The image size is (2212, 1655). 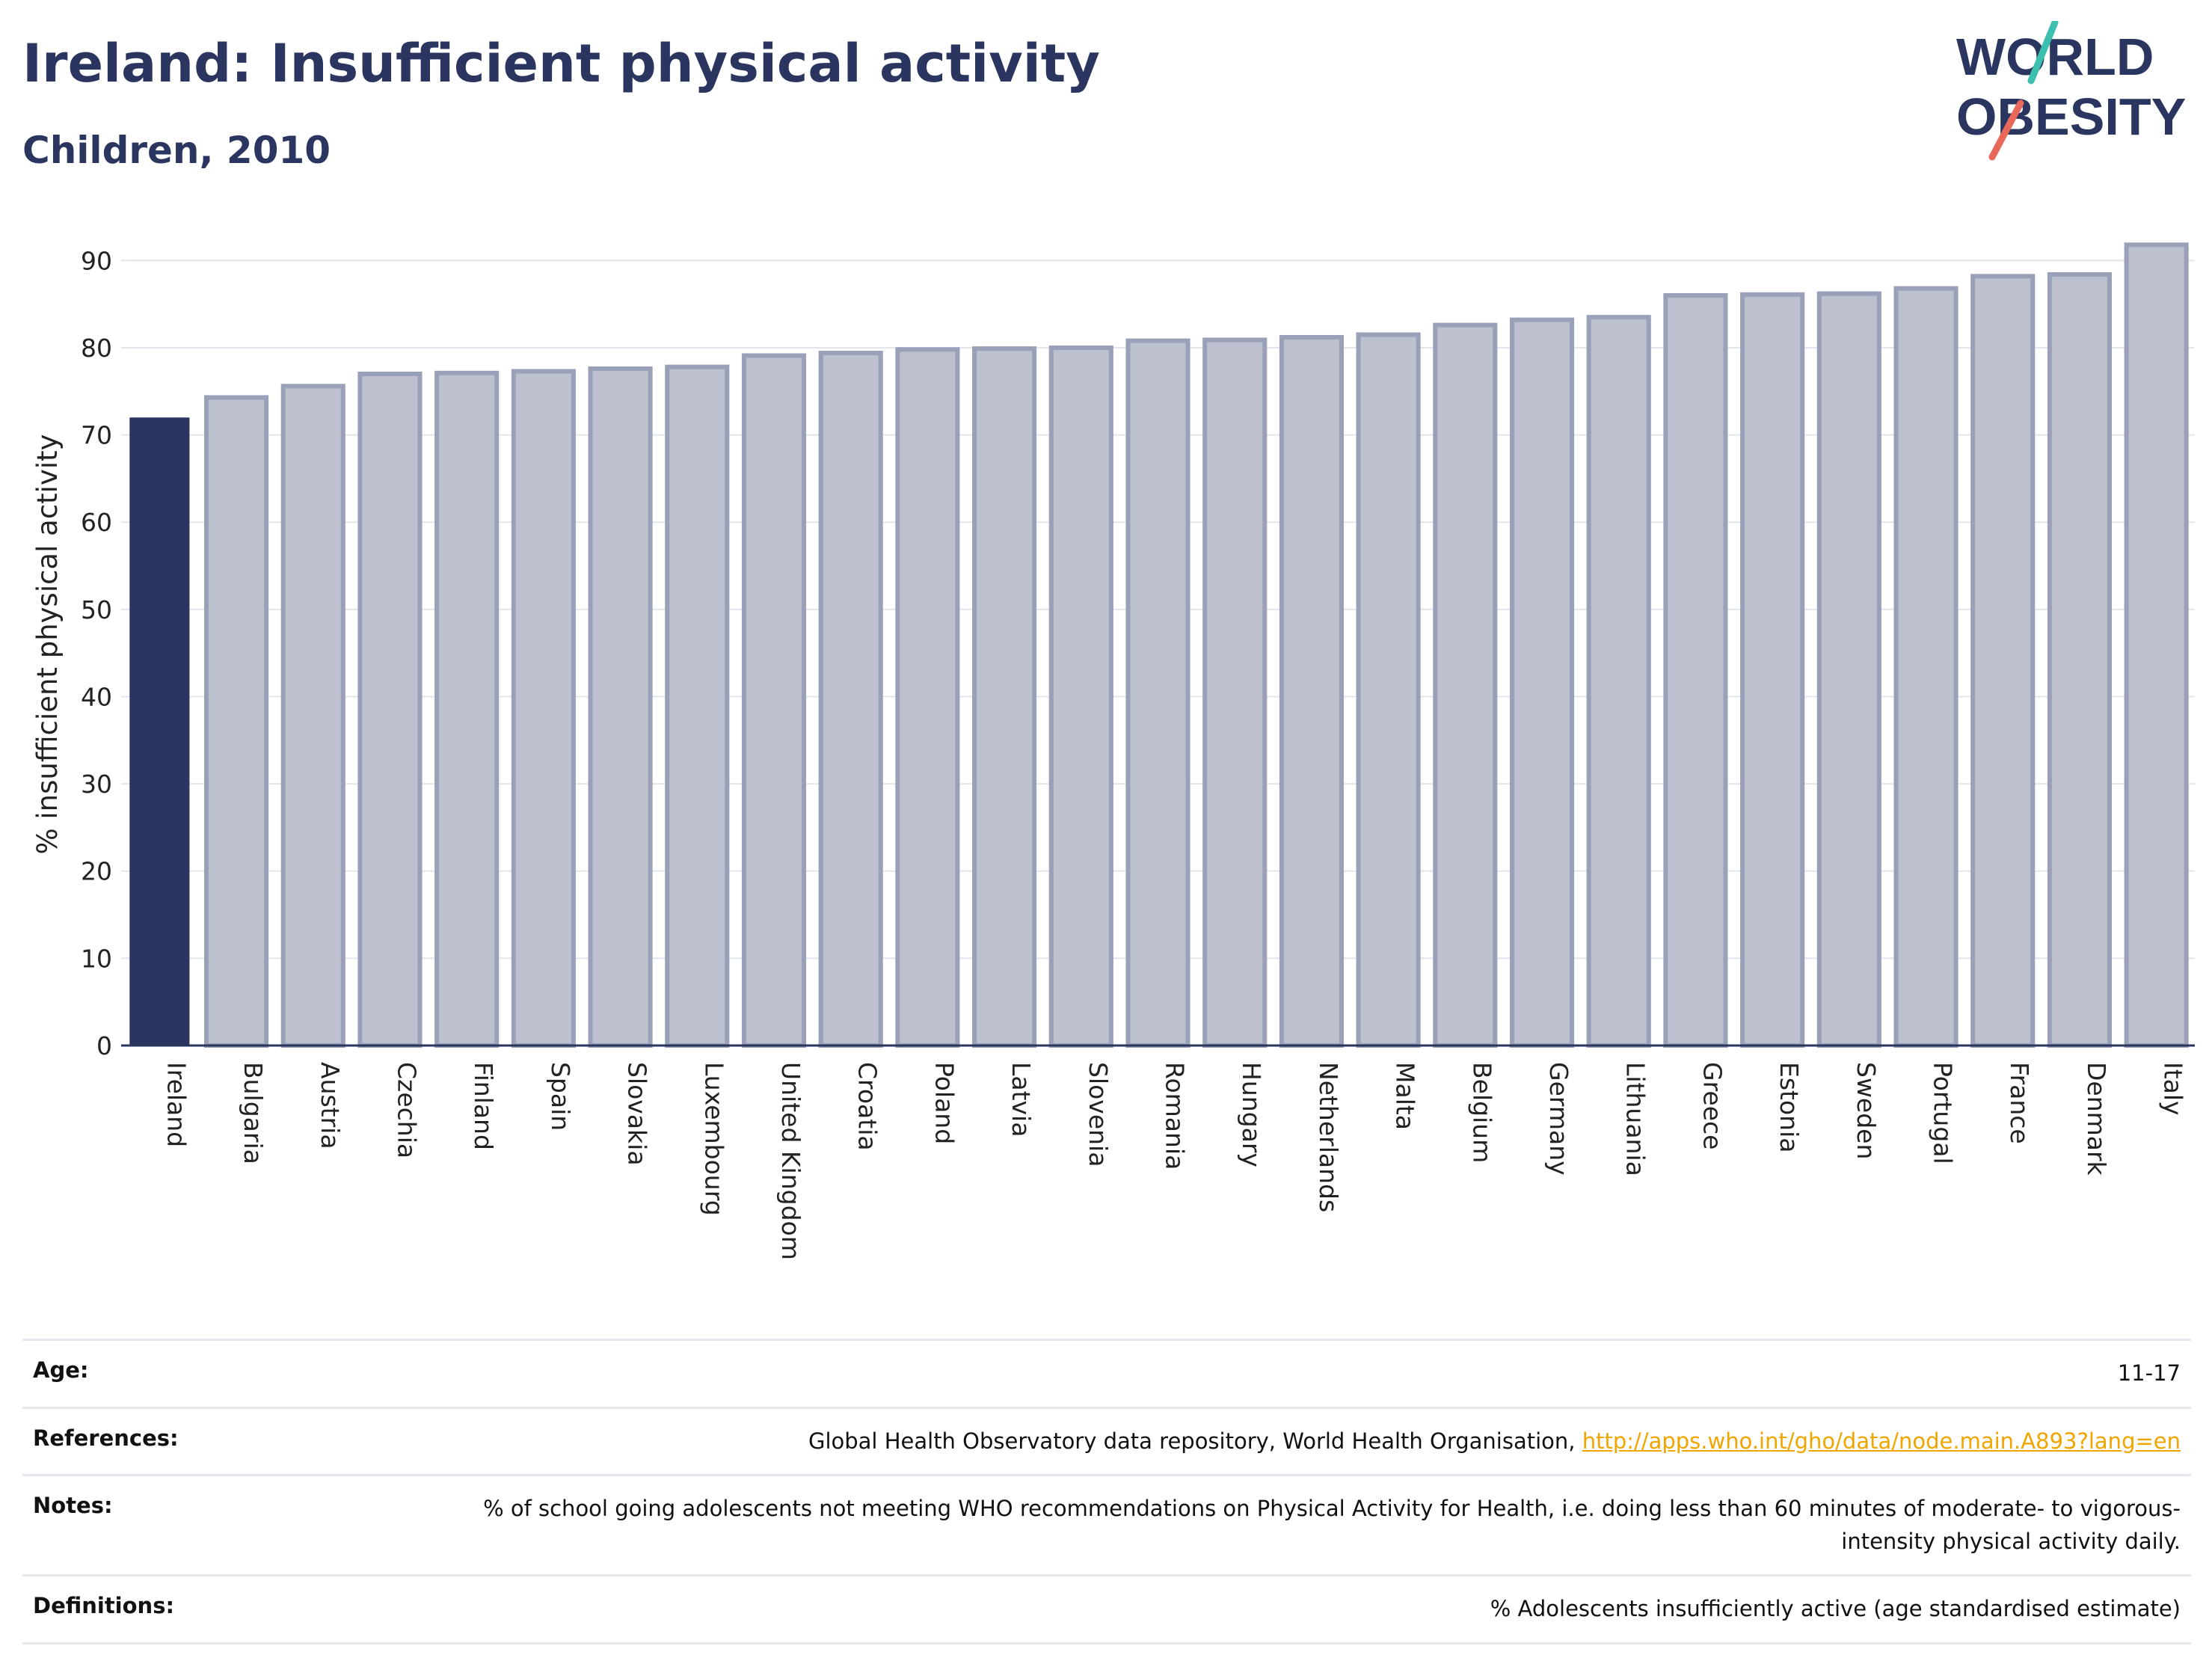 I want to click on x-tick-label: Luxembourg, so click(x=713, y=1139).